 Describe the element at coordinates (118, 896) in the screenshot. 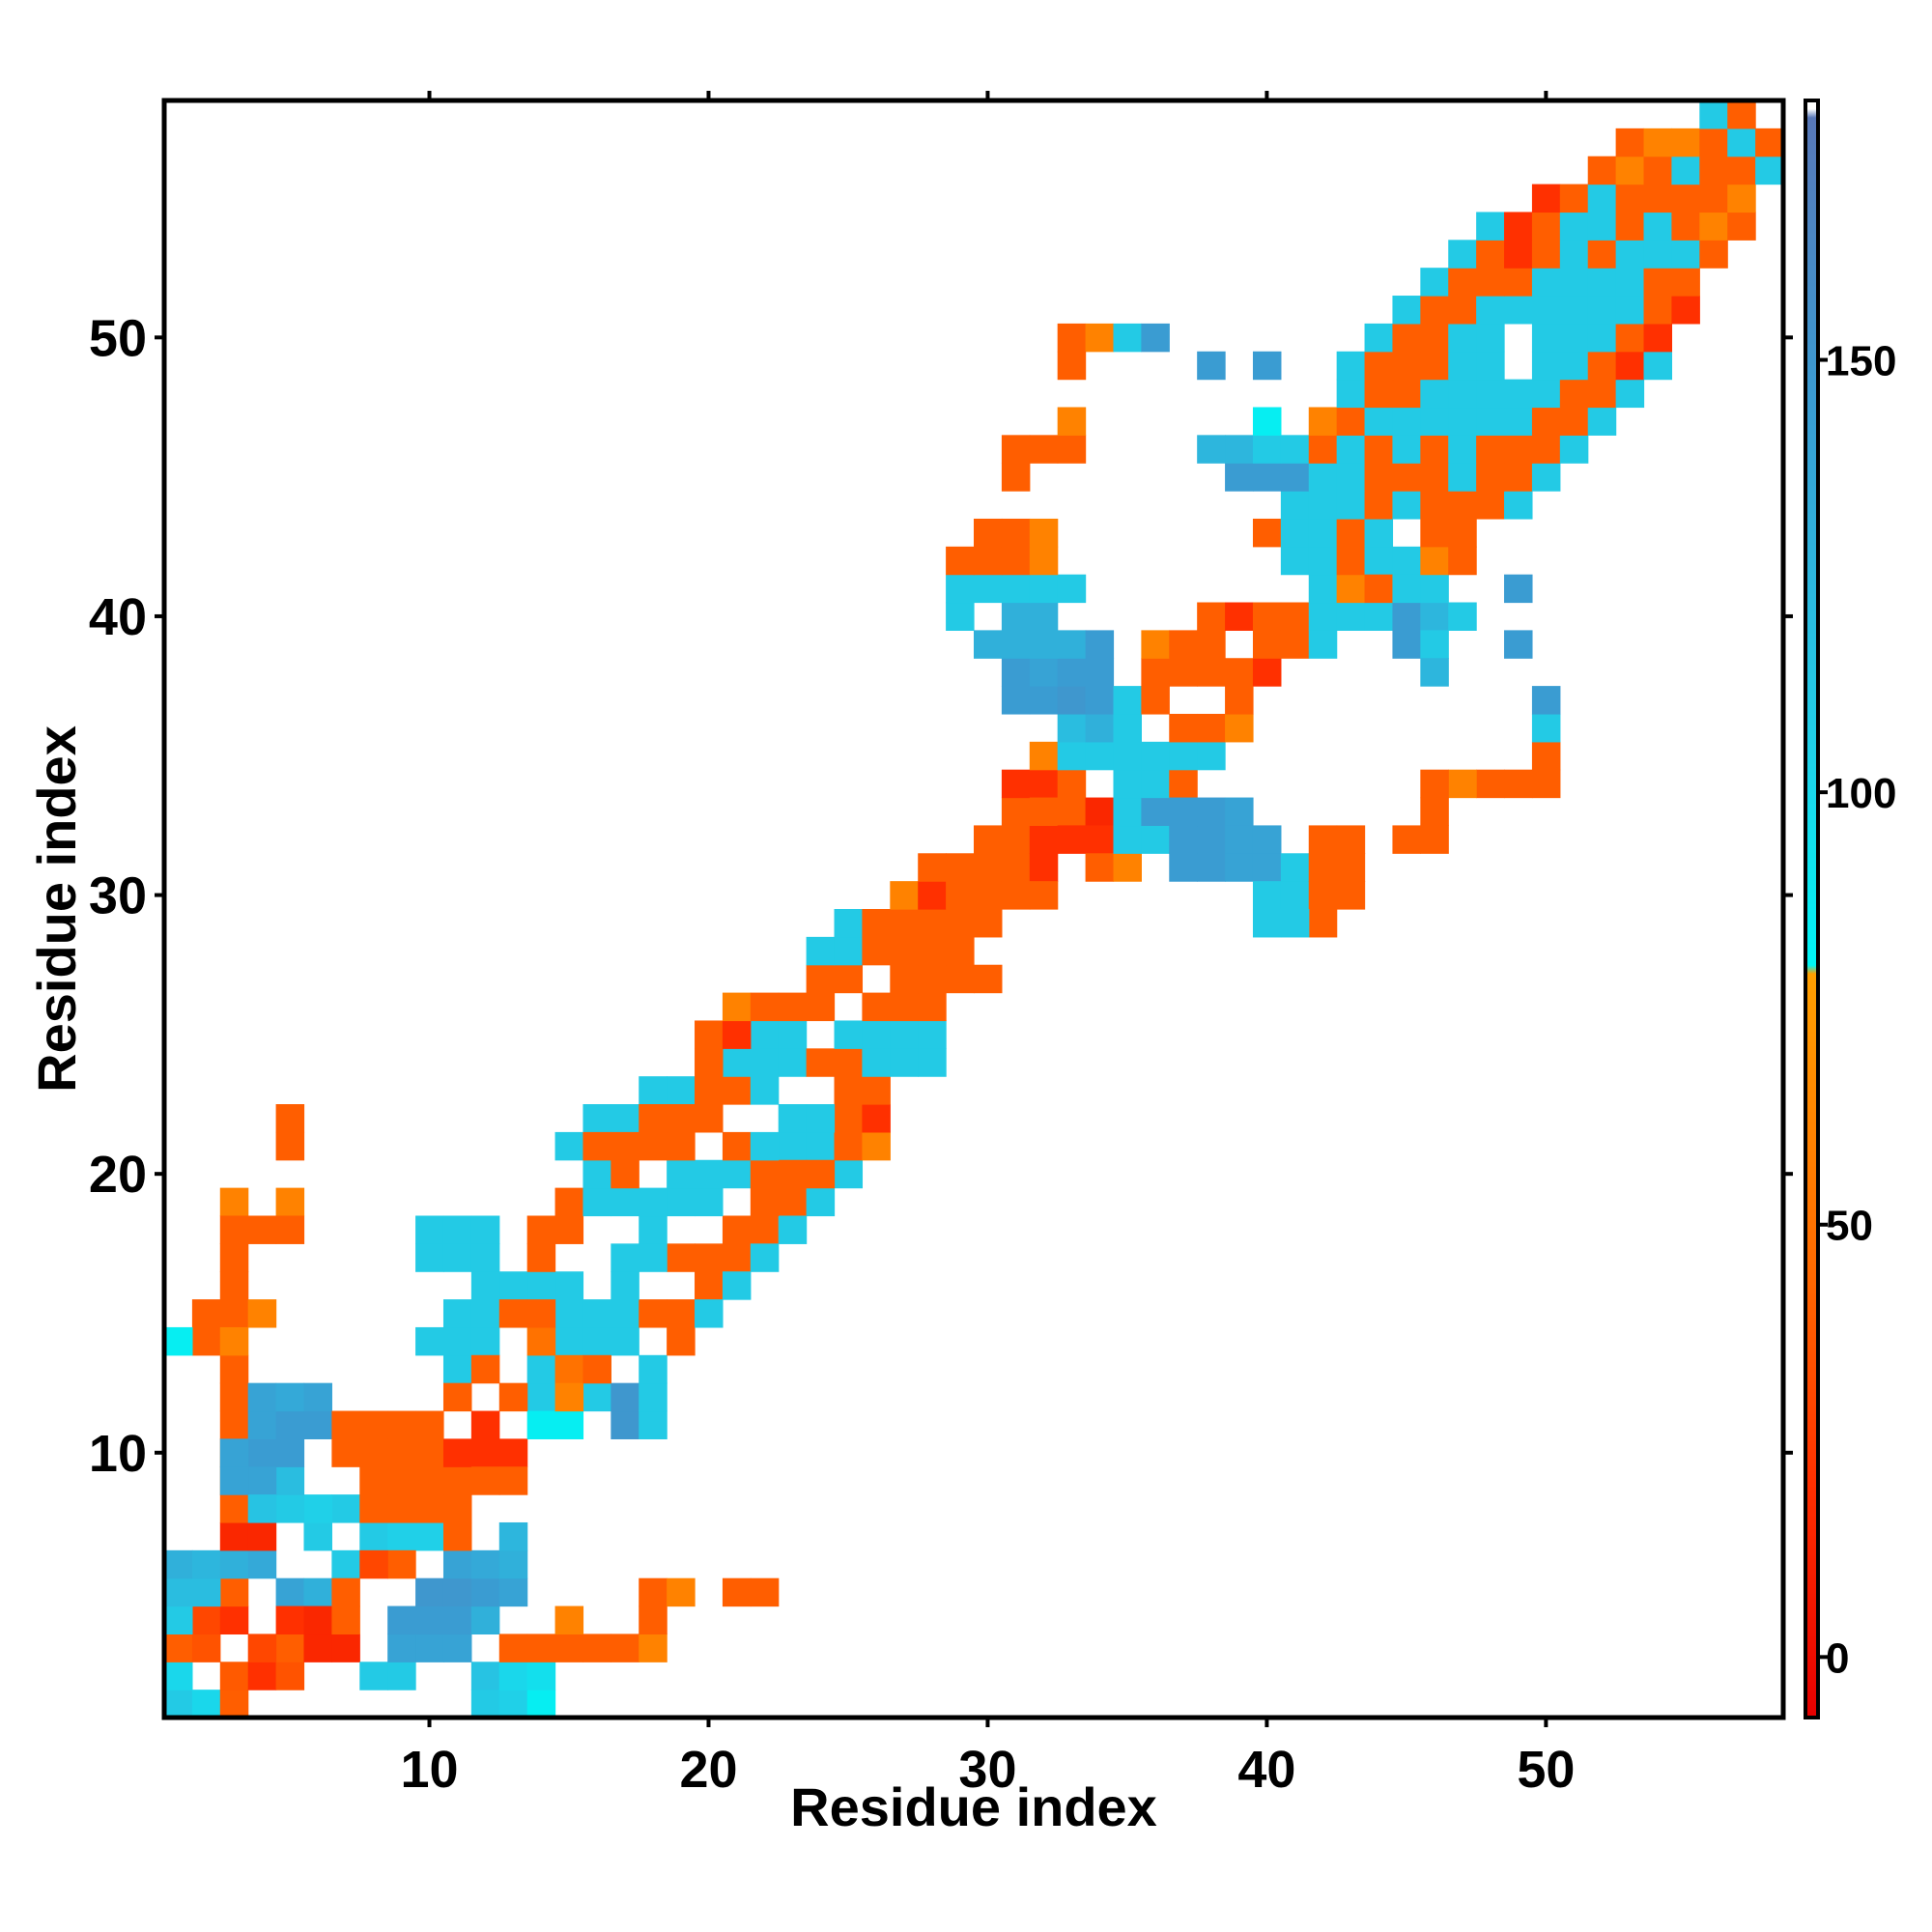

I see `y-tick-label: 30` at that location.